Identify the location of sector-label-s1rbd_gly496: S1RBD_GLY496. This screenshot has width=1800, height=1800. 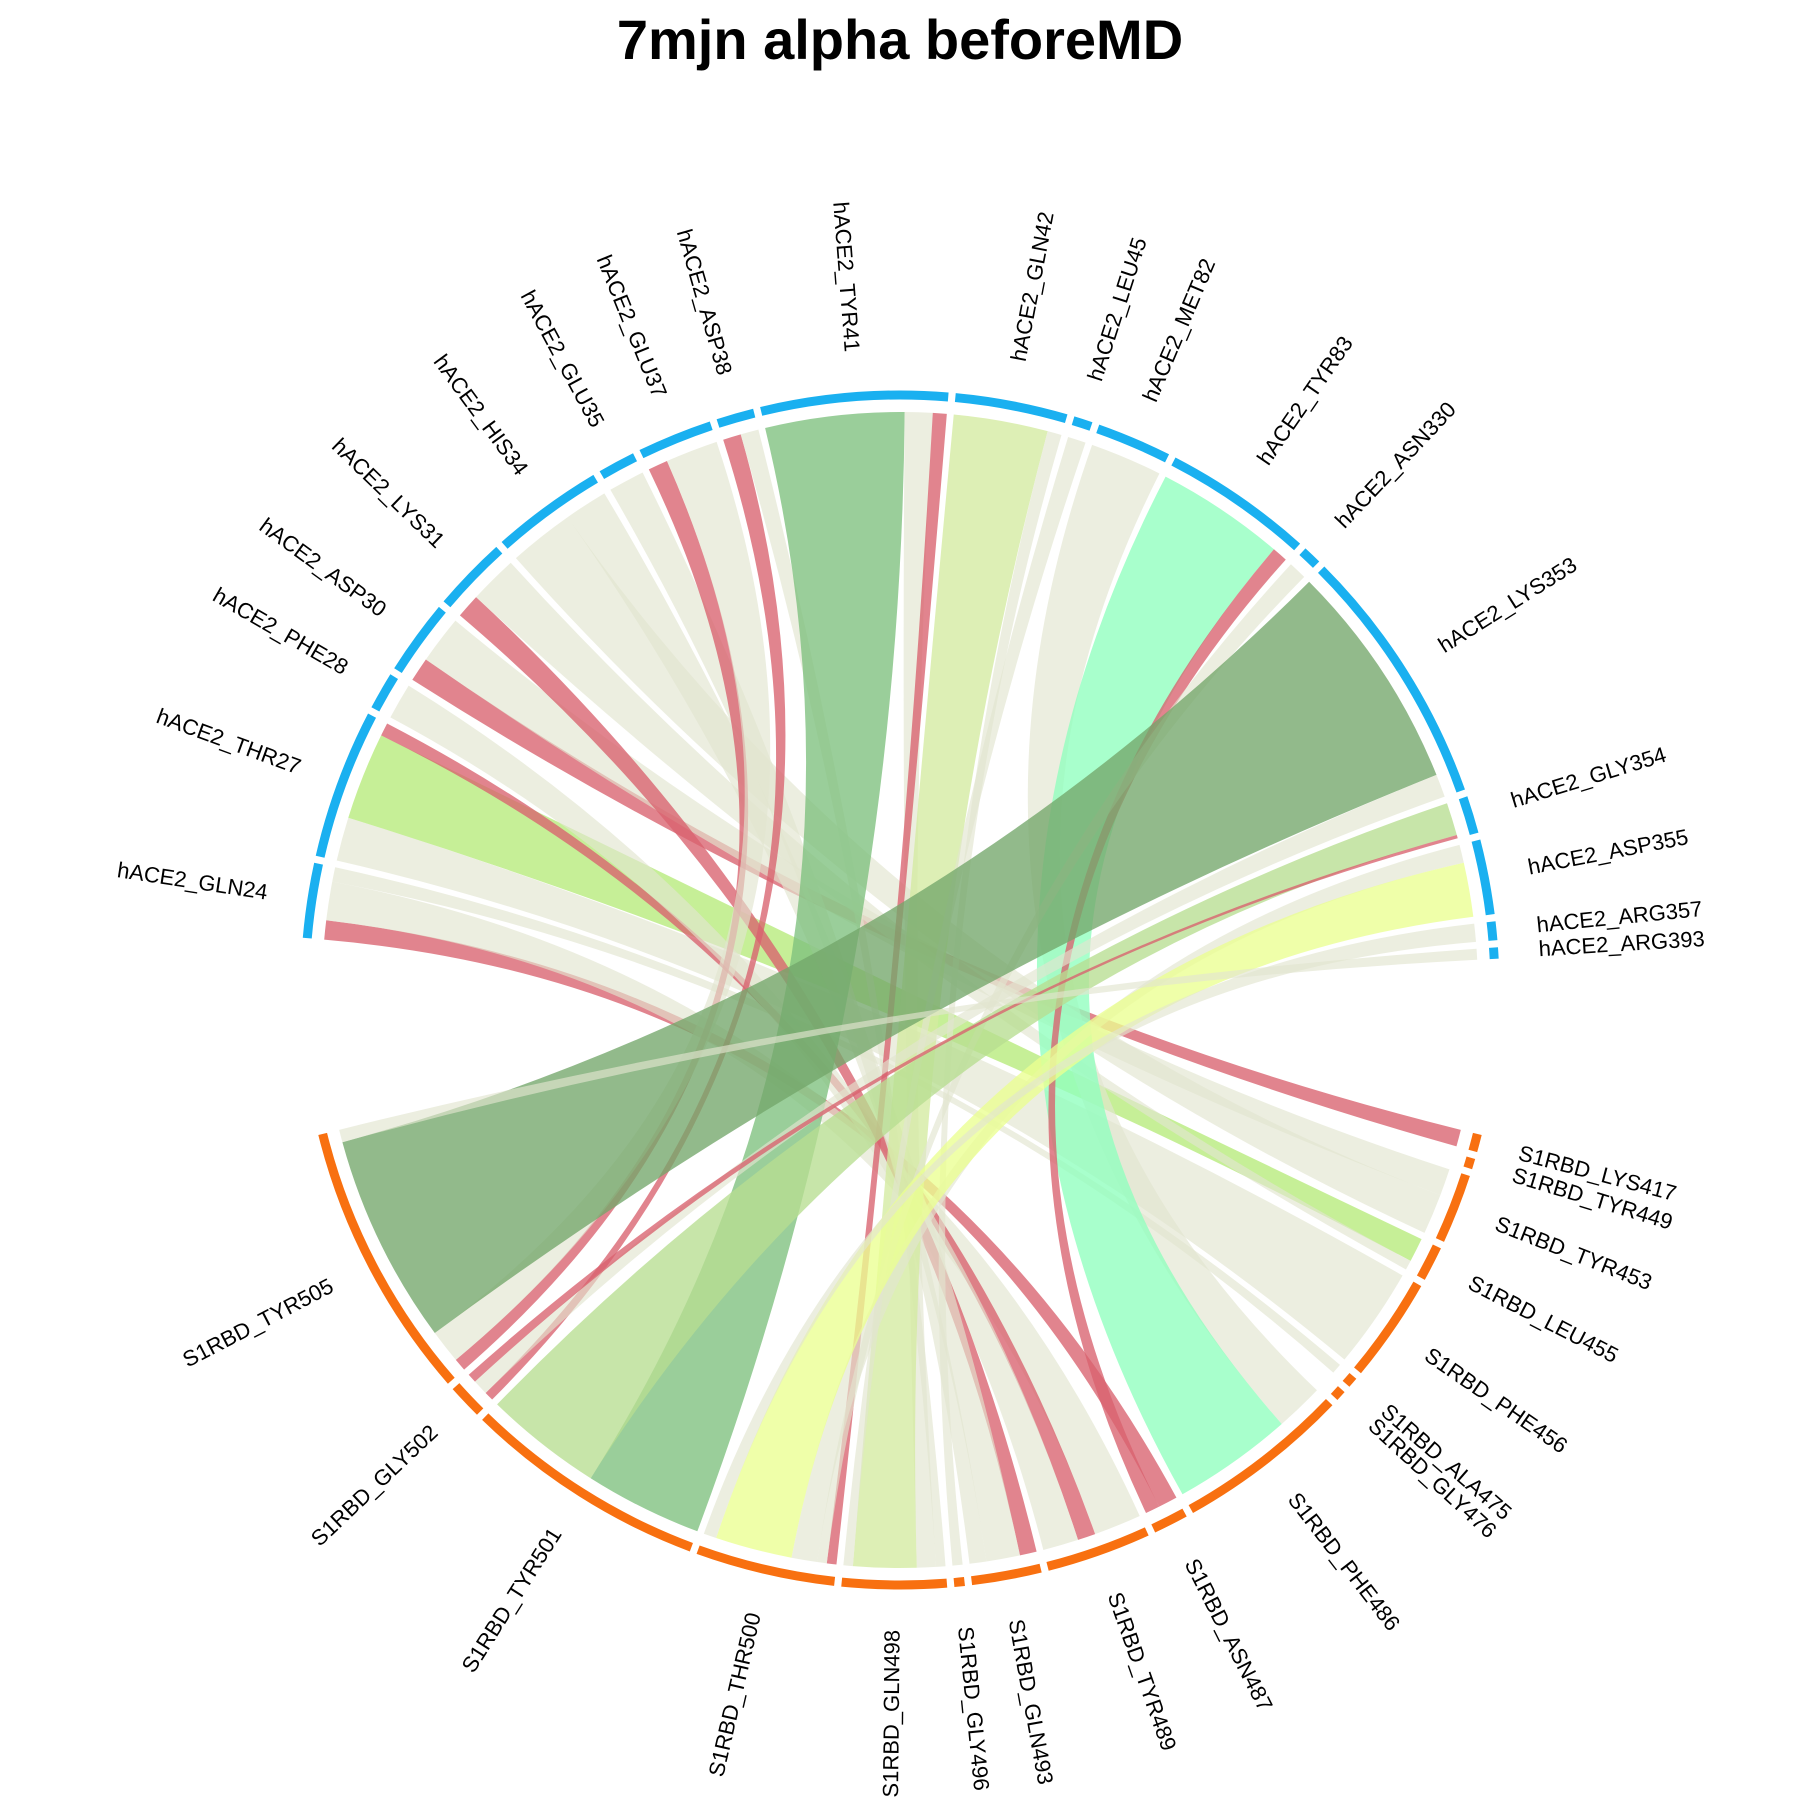
(973, 1708).